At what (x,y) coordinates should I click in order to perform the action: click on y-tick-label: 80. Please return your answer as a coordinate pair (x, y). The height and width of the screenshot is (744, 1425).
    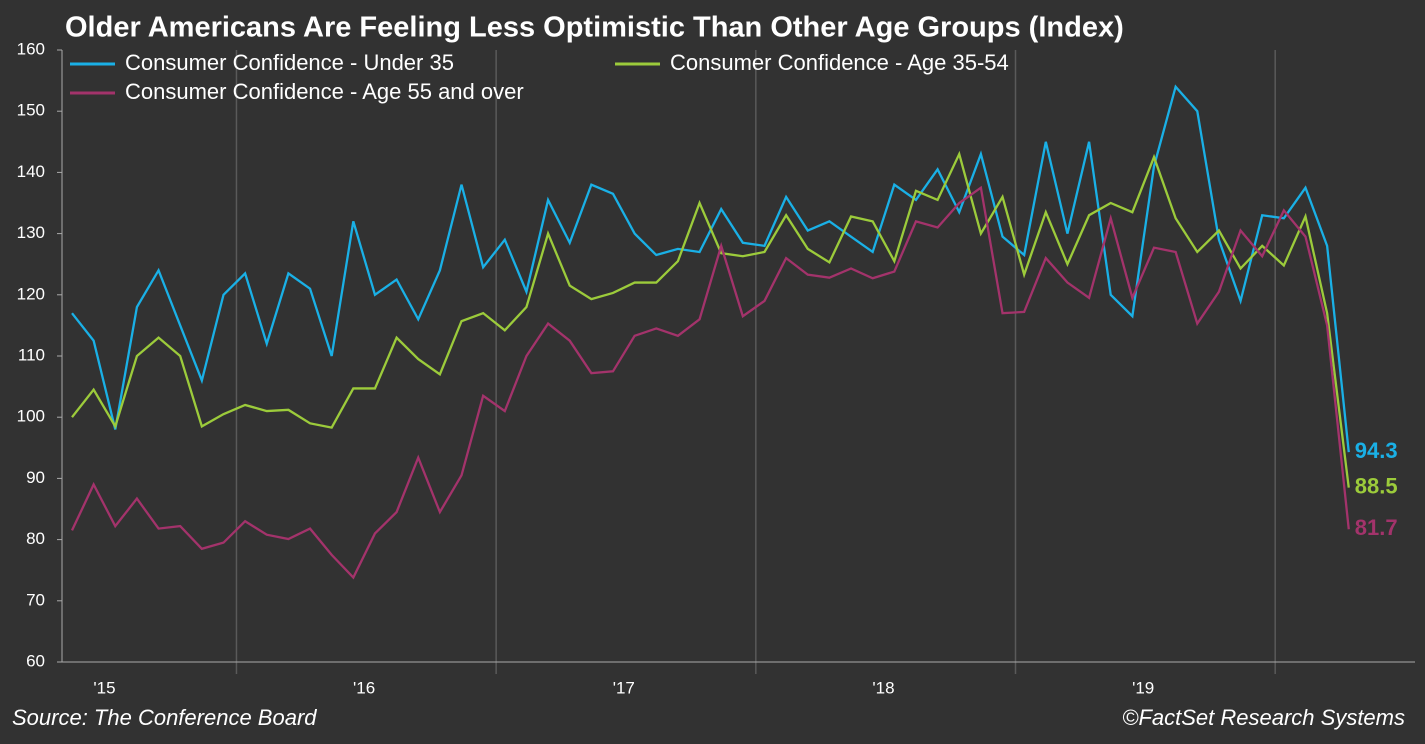
    Looking at the image, I should click on (35, 538).